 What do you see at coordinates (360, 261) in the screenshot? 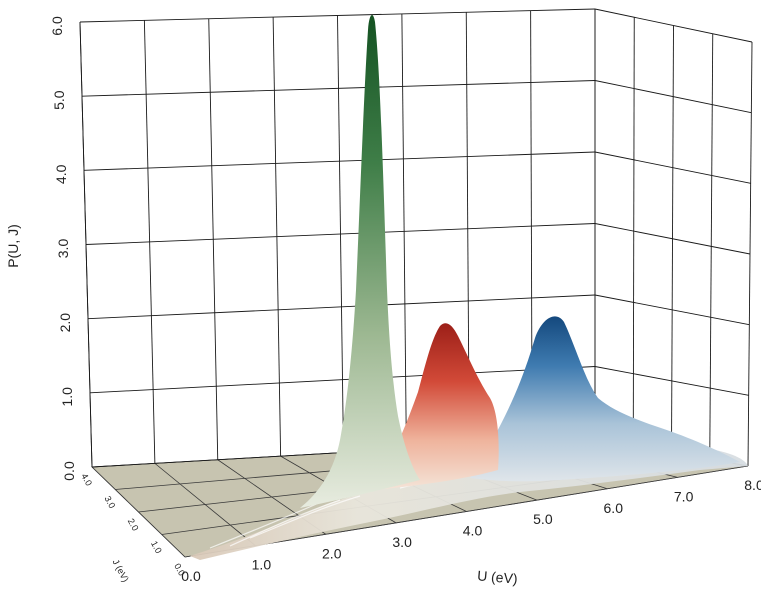
I see `peak-green` at bounding box center [360, 261].